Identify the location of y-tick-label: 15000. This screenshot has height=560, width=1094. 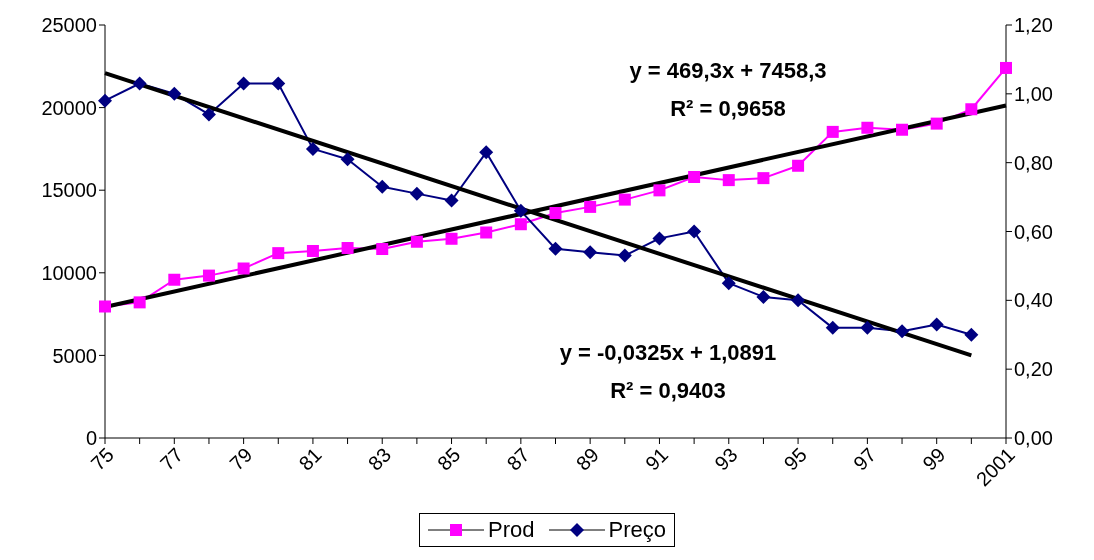
(69, 190).